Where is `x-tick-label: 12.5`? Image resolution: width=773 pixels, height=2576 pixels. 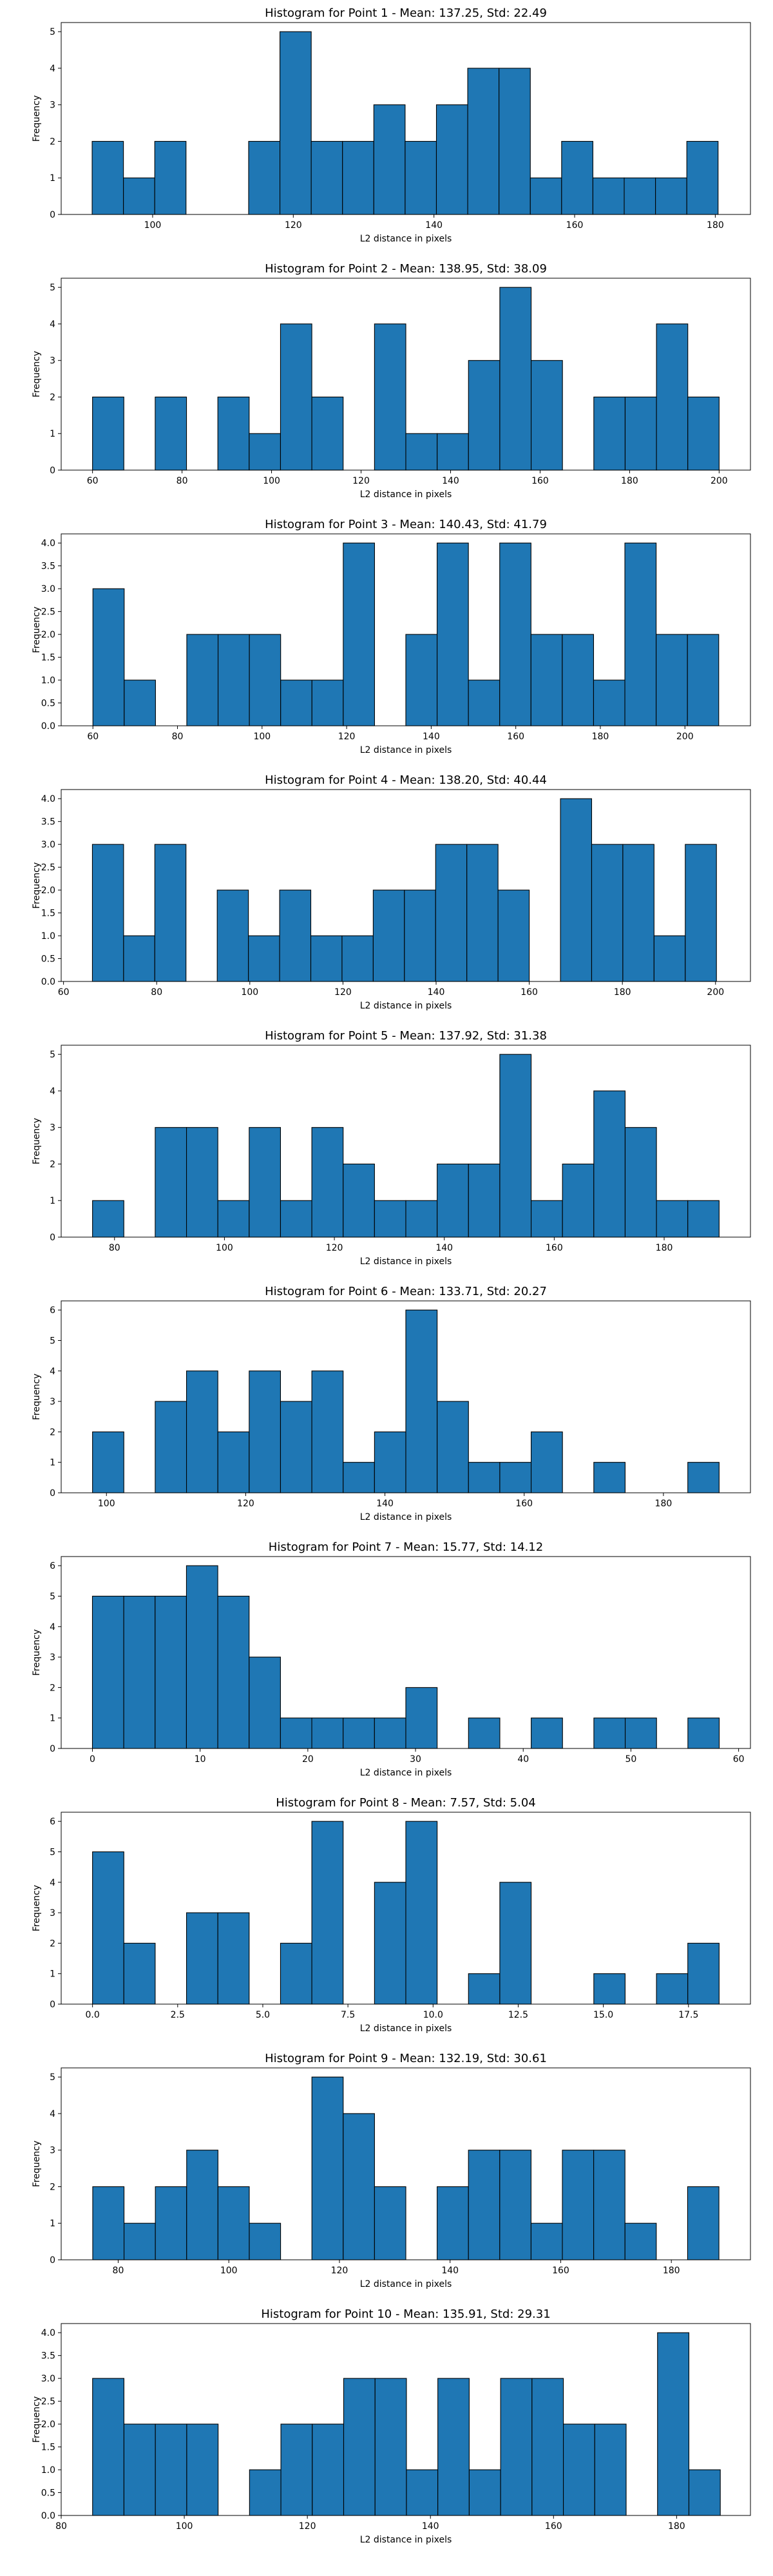 x-tick-label: 12.5 is located at coordinates (518, 2015).